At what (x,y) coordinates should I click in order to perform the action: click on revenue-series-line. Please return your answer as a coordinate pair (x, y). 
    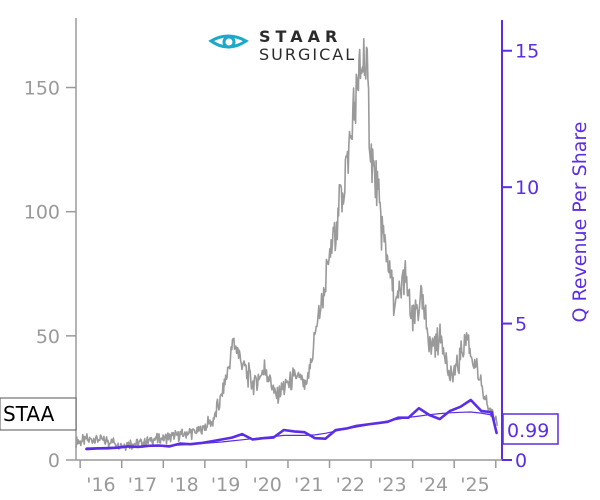
    Looking at the image, I should click on (289, 424).